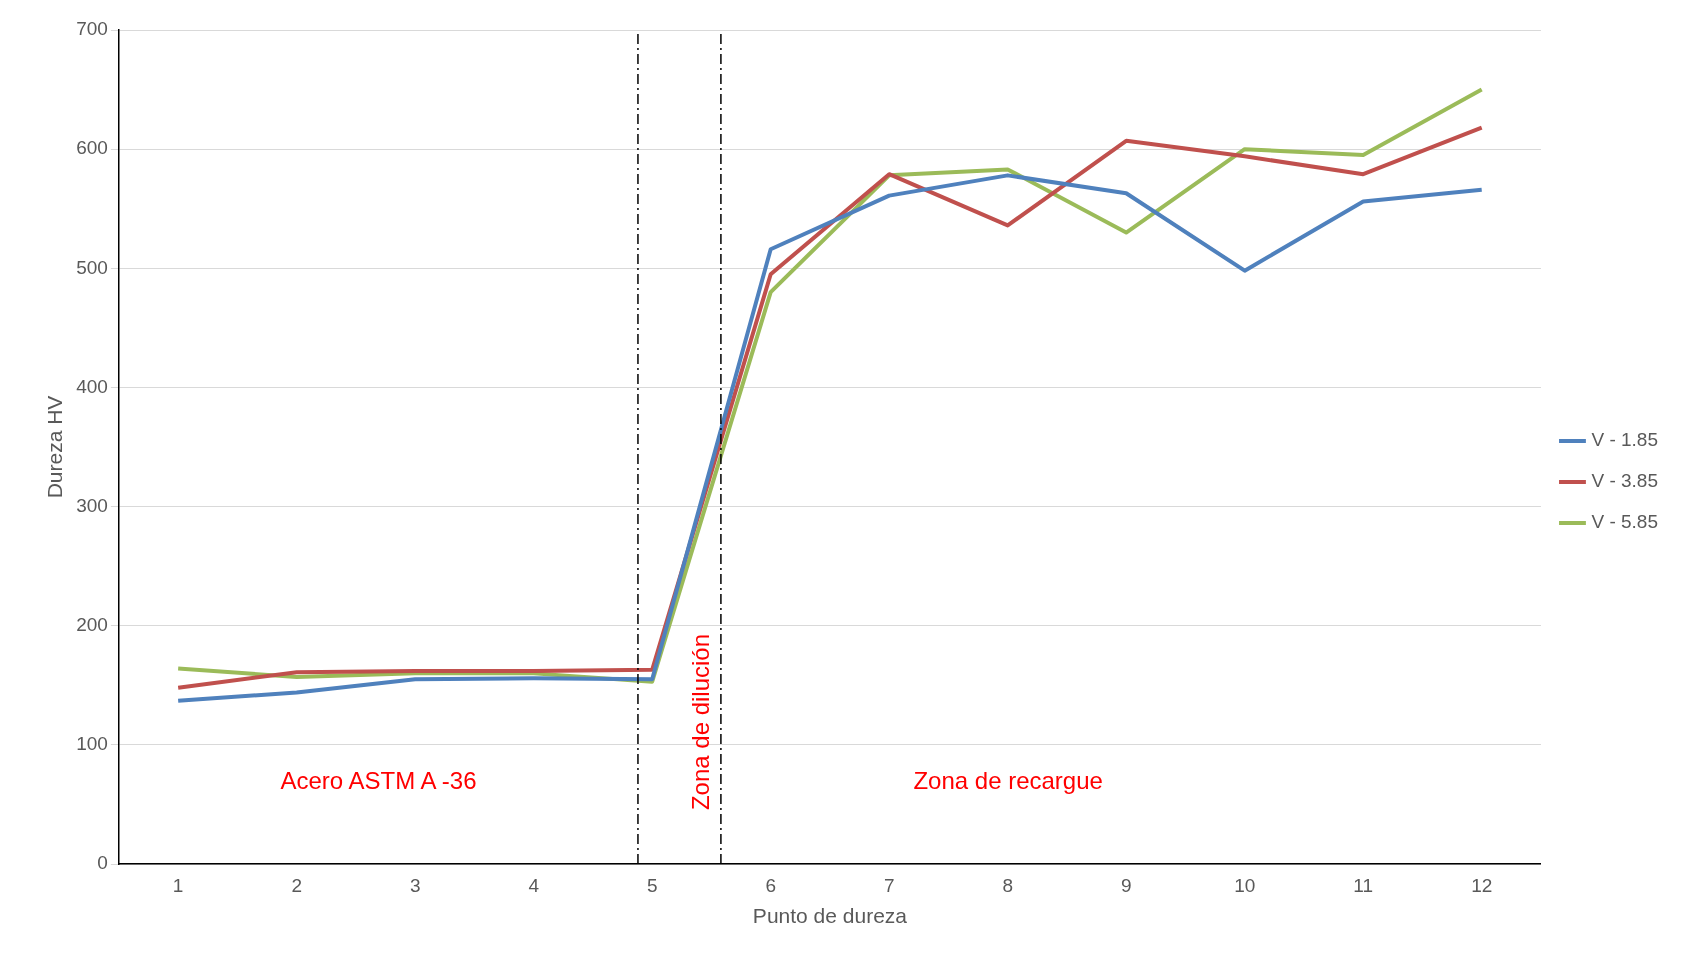 This screenshot has width=1688, height=954. I want to click on annotation: Acero ASTM A -36, so click(378, 780).